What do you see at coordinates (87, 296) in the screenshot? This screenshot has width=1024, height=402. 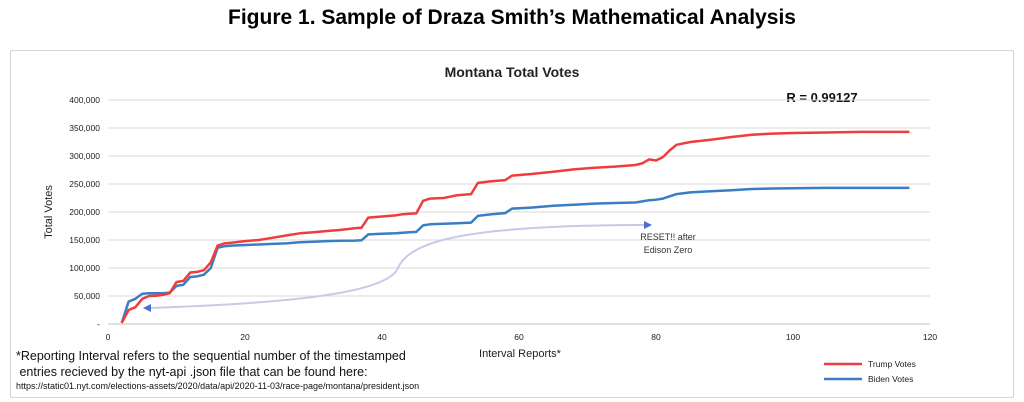 I see `y-tick-label: 50,000` at bounding box center [87, 296].